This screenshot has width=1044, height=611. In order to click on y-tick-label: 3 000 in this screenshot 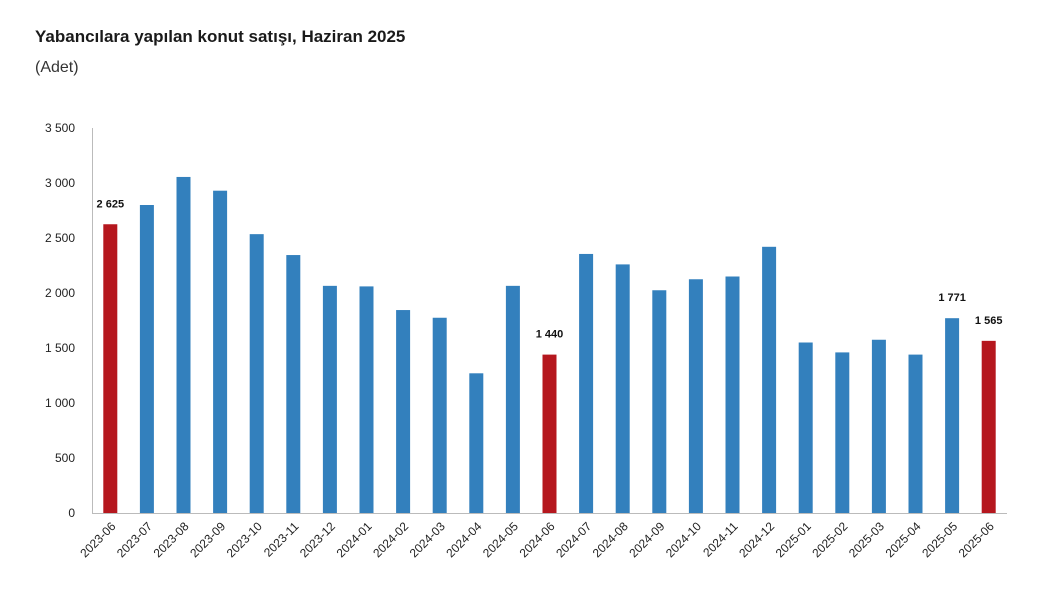, I will do `click(60, 183)`.